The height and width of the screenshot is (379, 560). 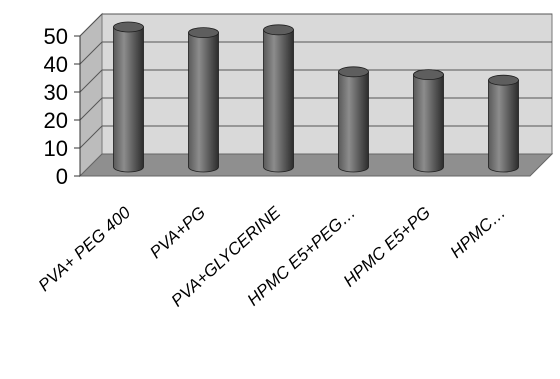 I want to click on y-tick-label: 40, so click(x=56, y=64).